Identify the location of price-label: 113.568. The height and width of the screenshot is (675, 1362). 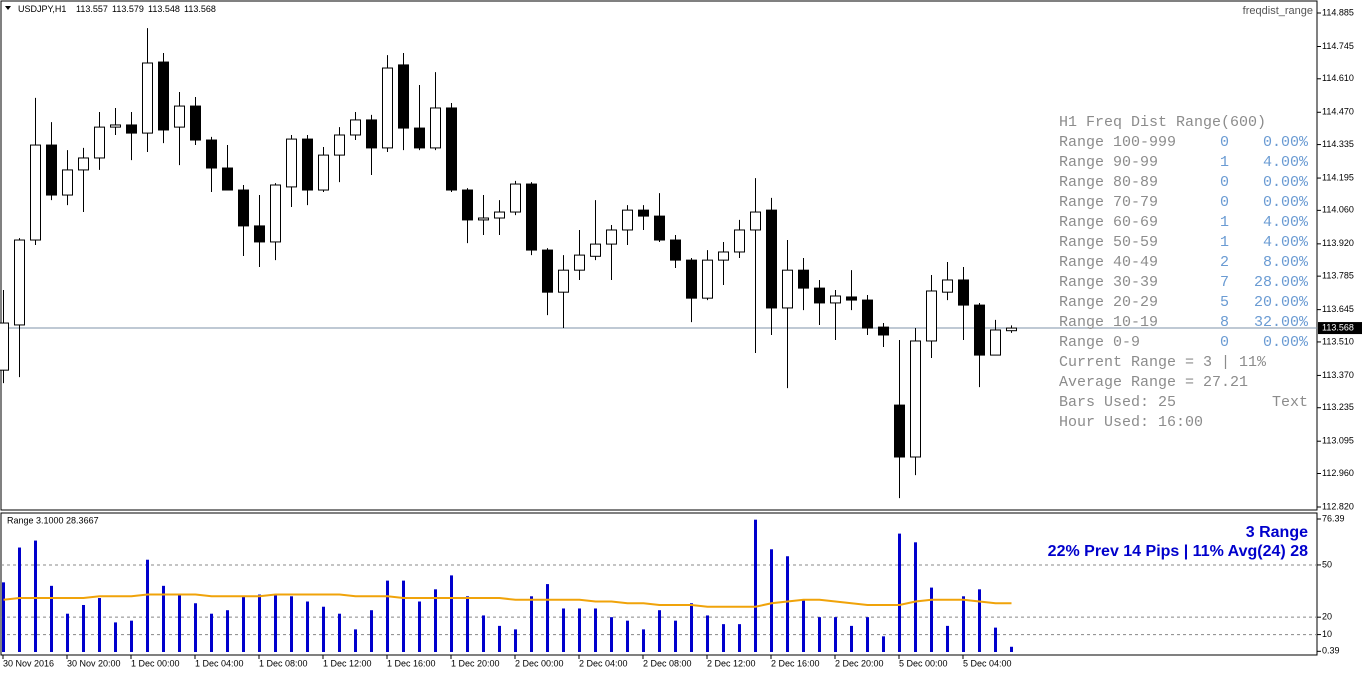
(1338, 327).